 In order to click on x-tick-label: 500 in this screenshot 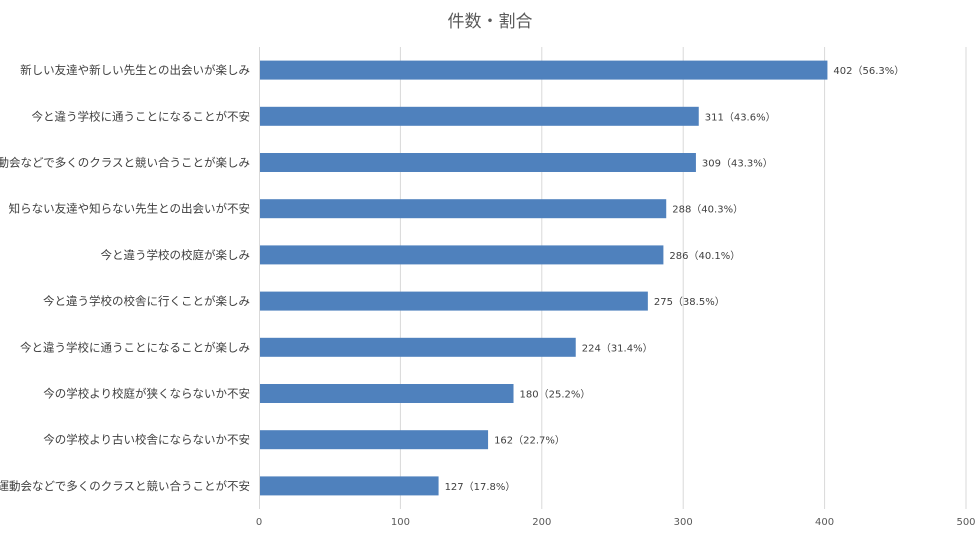, I will do `click(965, 522)`.